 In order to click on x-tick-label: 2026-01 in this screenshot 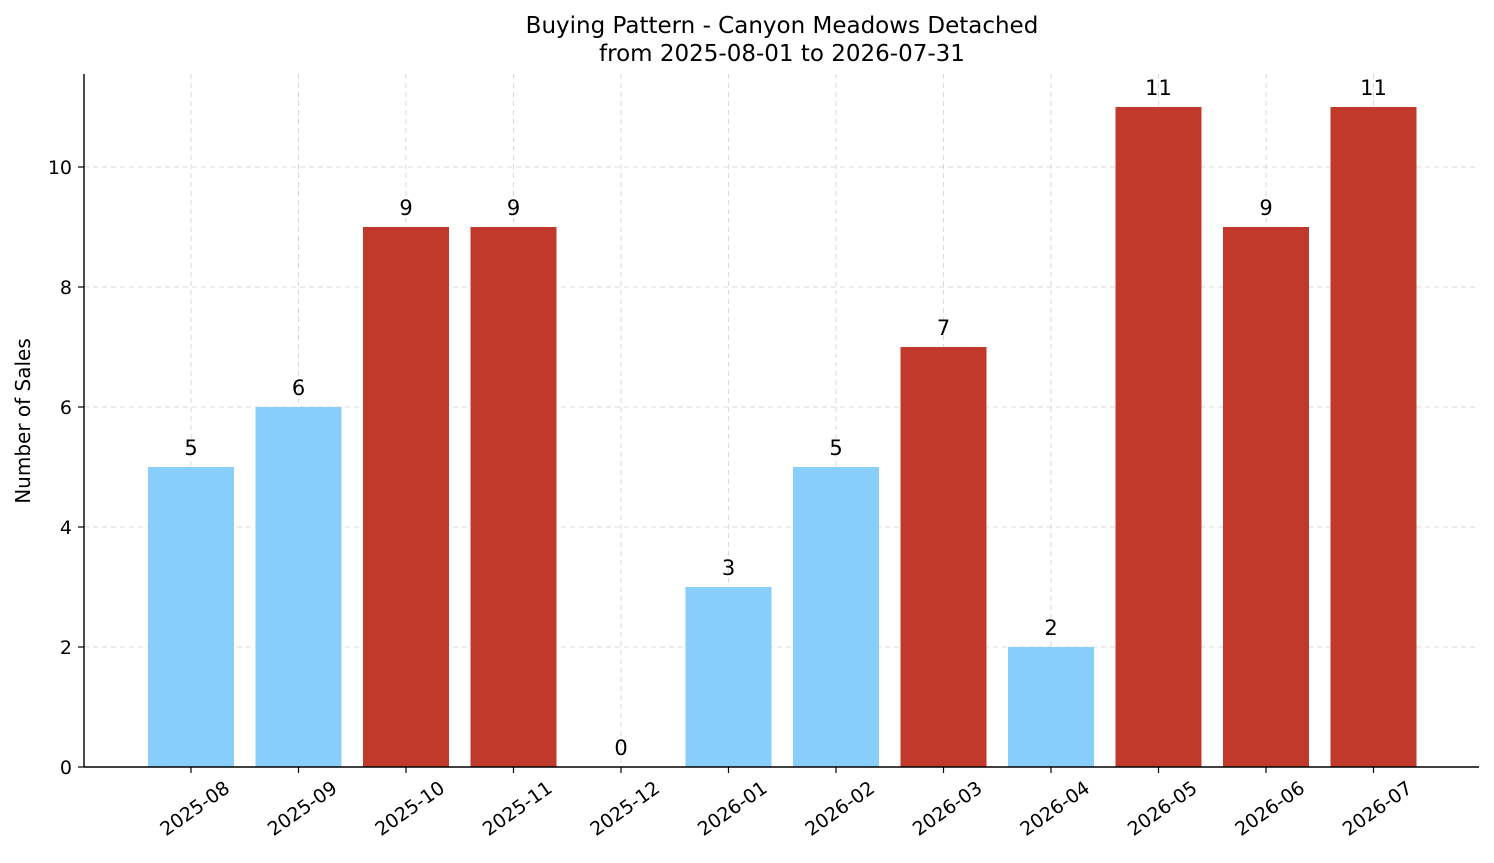, I will do `click(733, 809)`.